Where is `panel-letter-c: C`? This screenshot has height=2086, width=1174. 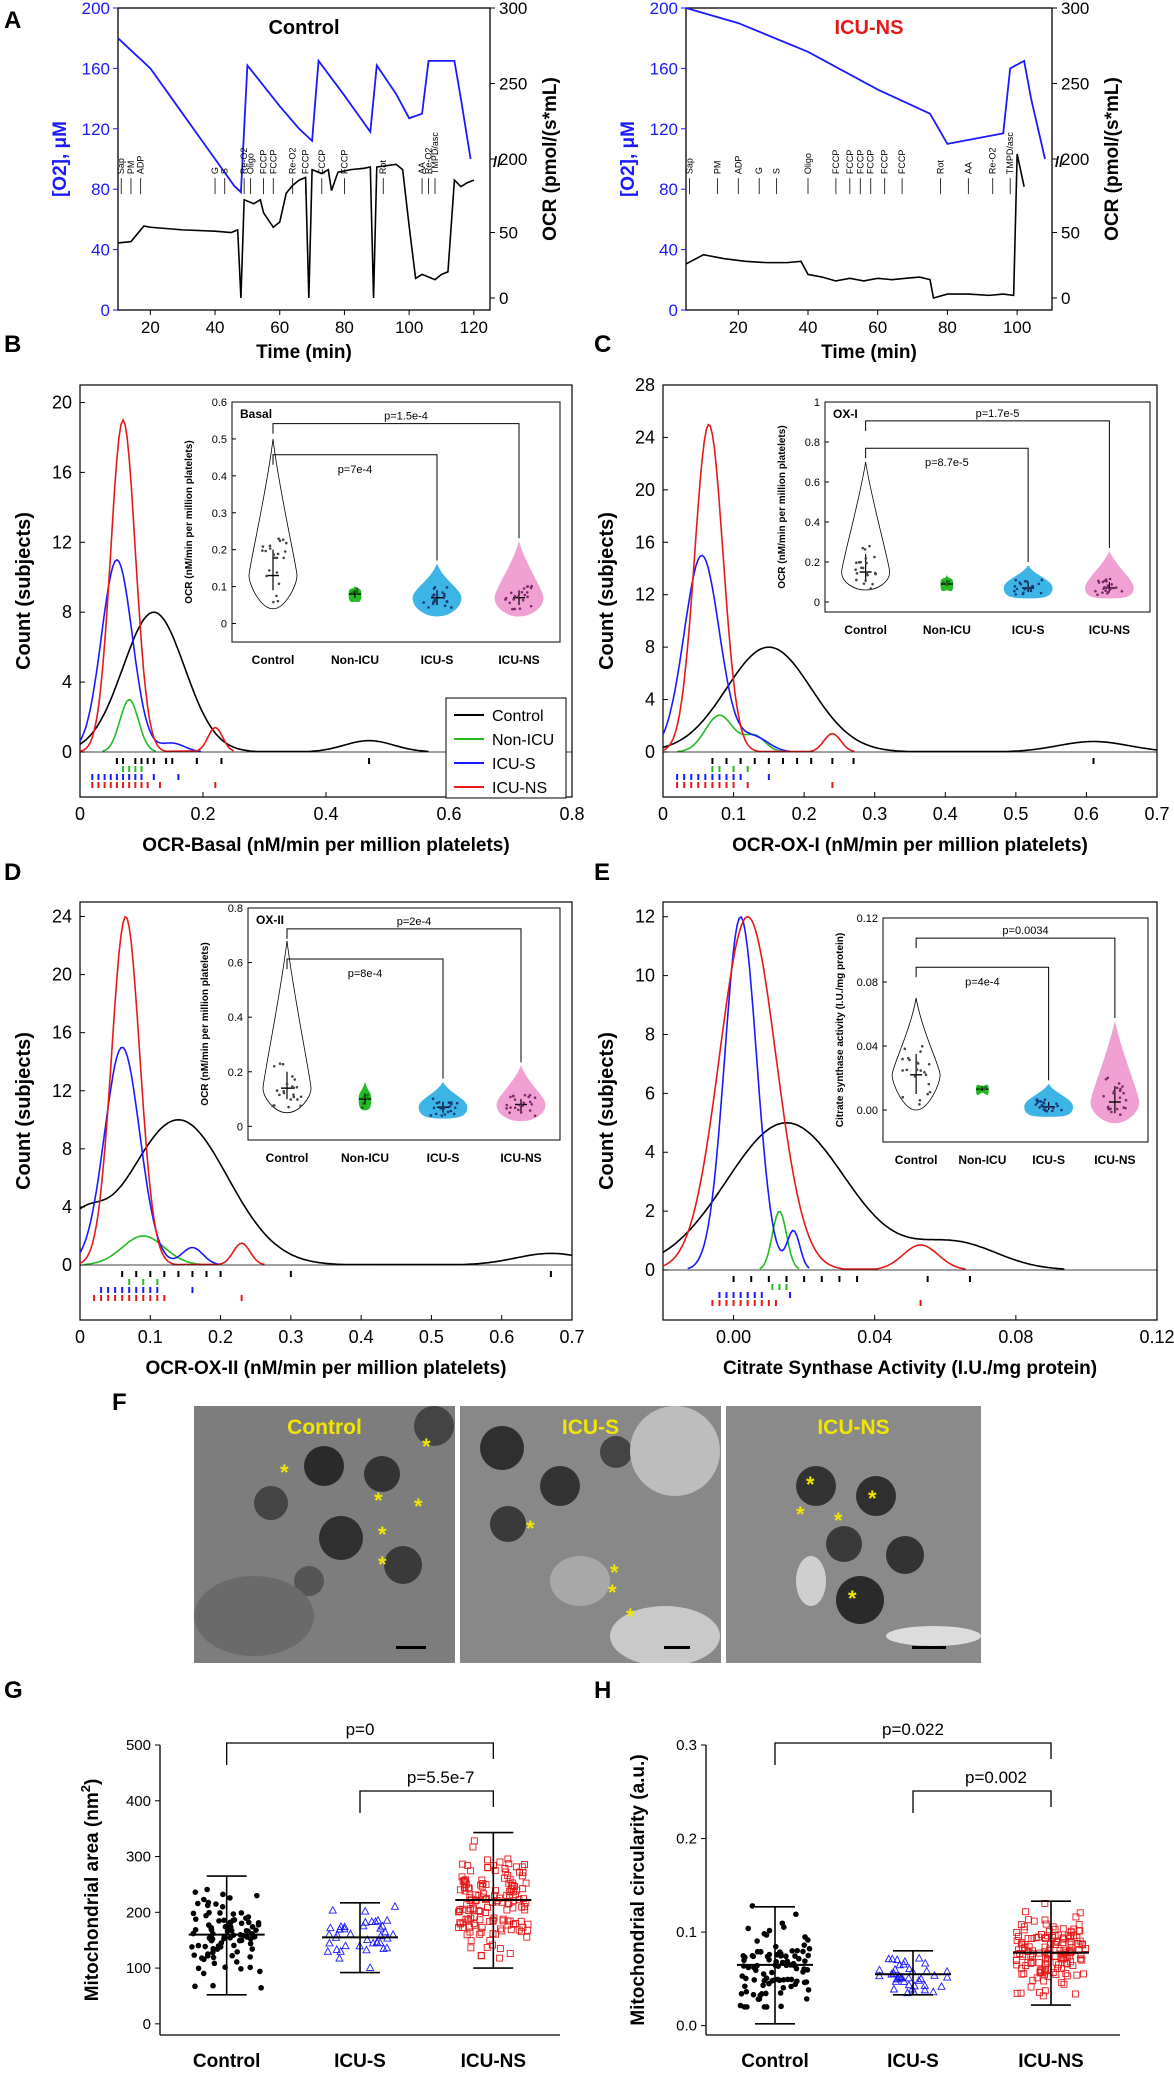 panel-letter-c: C is located at coordinates (602, 344).